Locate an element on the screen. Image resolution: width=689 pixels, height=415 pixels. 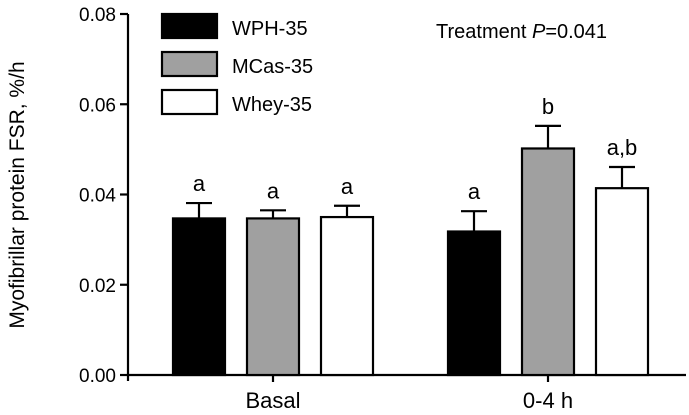
significance-label: a,b is located at coordinates (622, 147).